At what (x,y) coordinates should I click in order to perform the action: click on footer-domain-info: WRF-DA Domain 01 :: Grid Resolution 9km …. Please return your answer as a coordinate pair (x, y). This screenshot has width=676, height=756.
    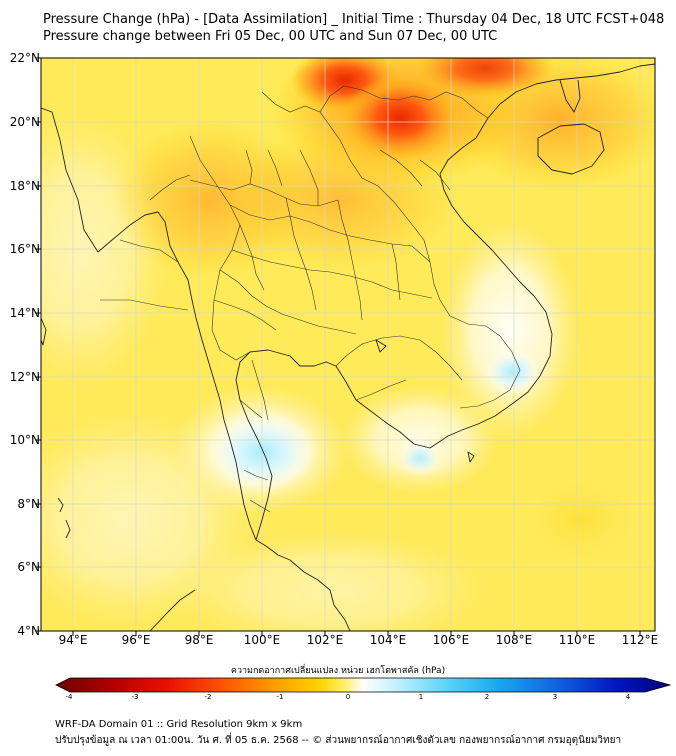
    Looking at the image, I should click on (179, 724).